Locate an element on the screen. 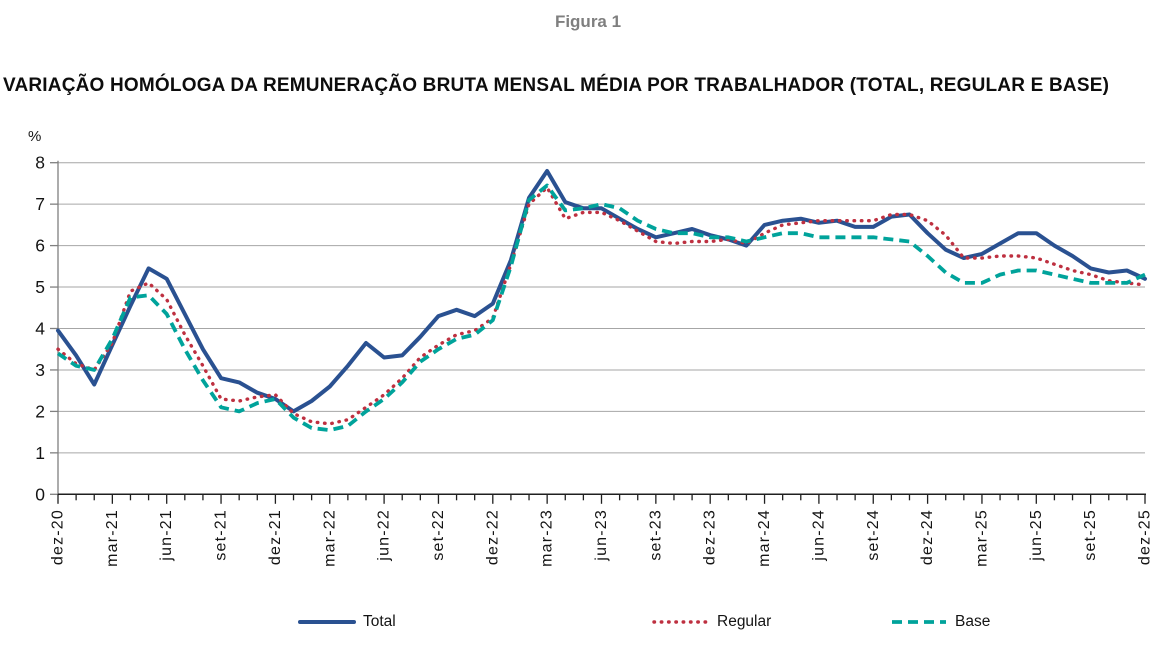  svg-text: 1 is located at coordinates (40, 453).